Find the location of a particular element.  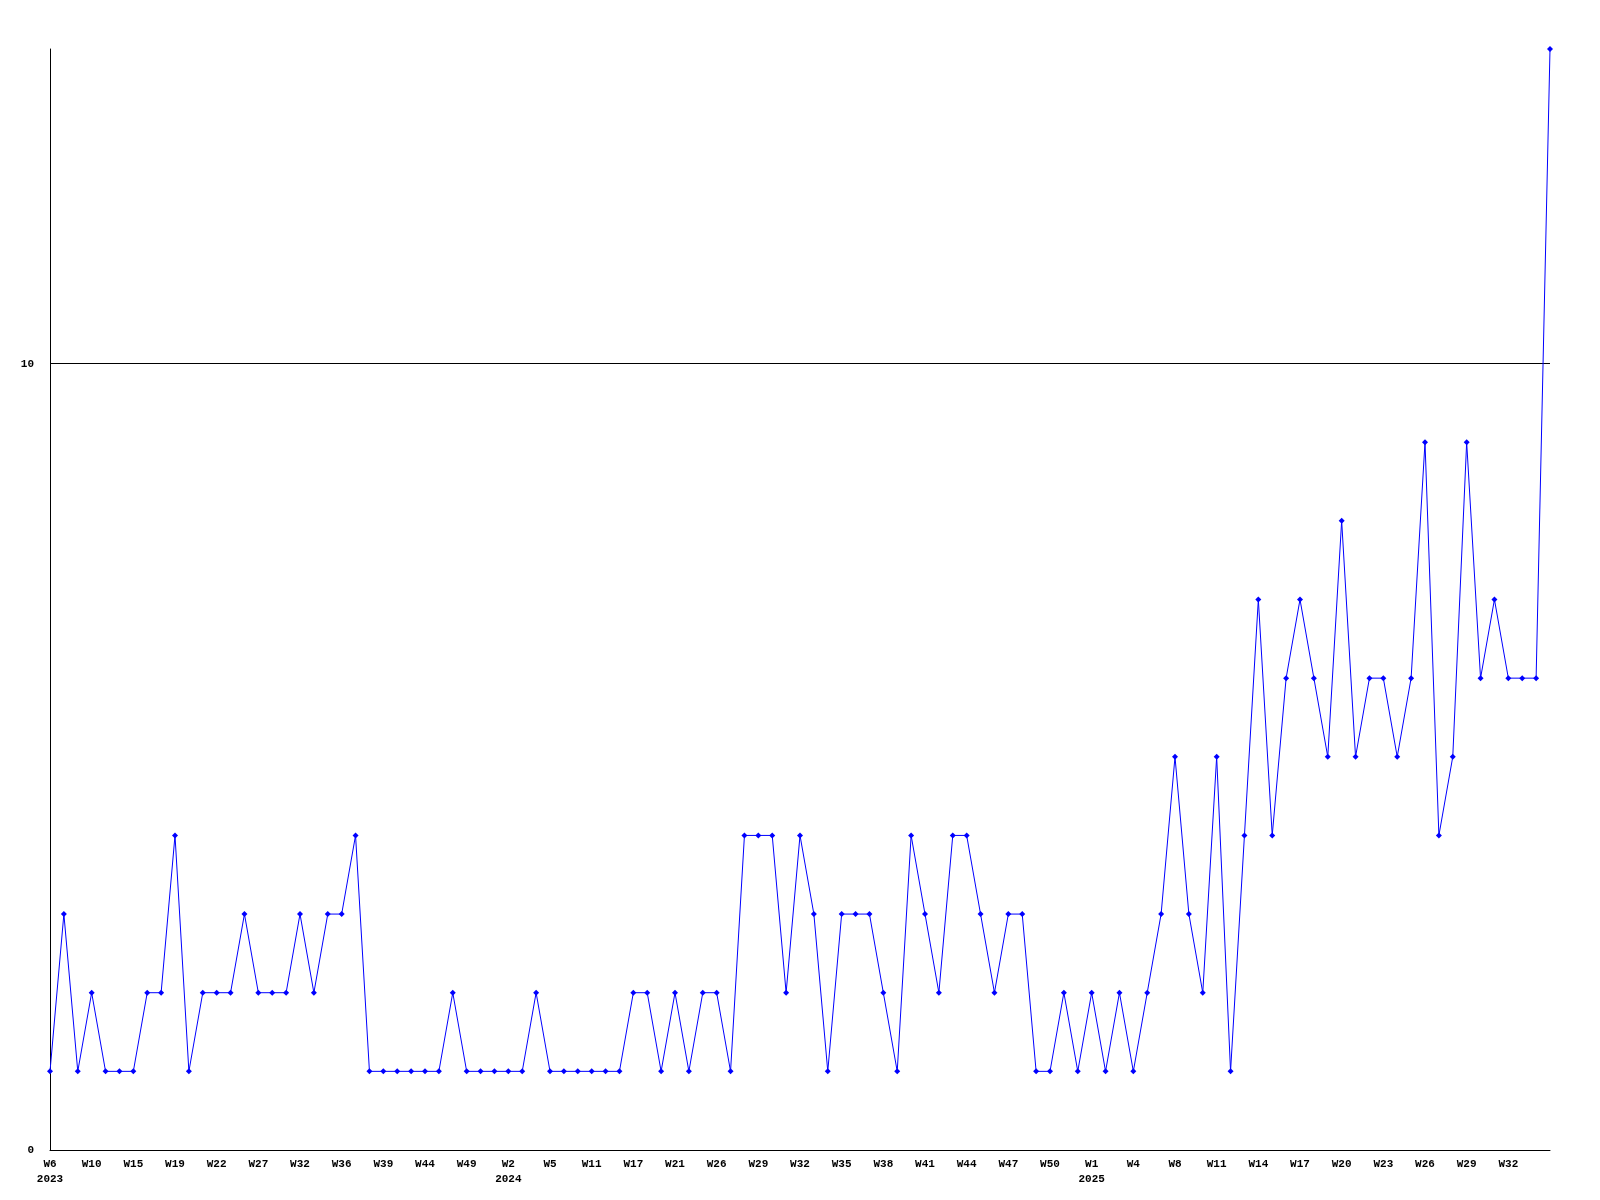

y-tick-label: 10 is located at coordinates (27, 363).